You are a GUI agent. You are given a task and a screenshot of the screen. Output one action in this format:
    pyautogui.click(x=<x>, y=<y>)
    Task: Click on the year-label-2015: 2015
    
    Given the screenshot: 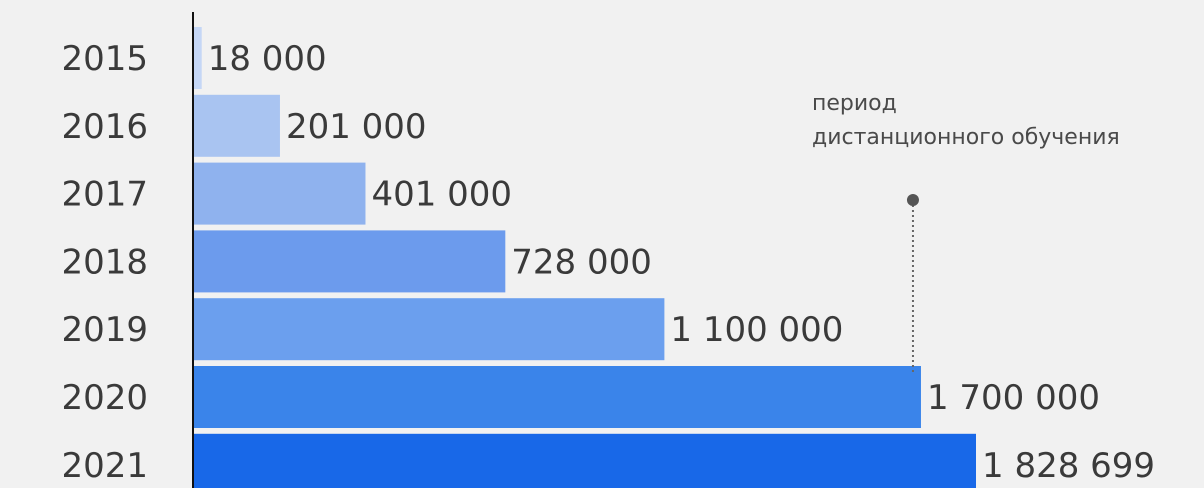 What is the action you would take?
    pyautogui.click(x=104, y=59)
    